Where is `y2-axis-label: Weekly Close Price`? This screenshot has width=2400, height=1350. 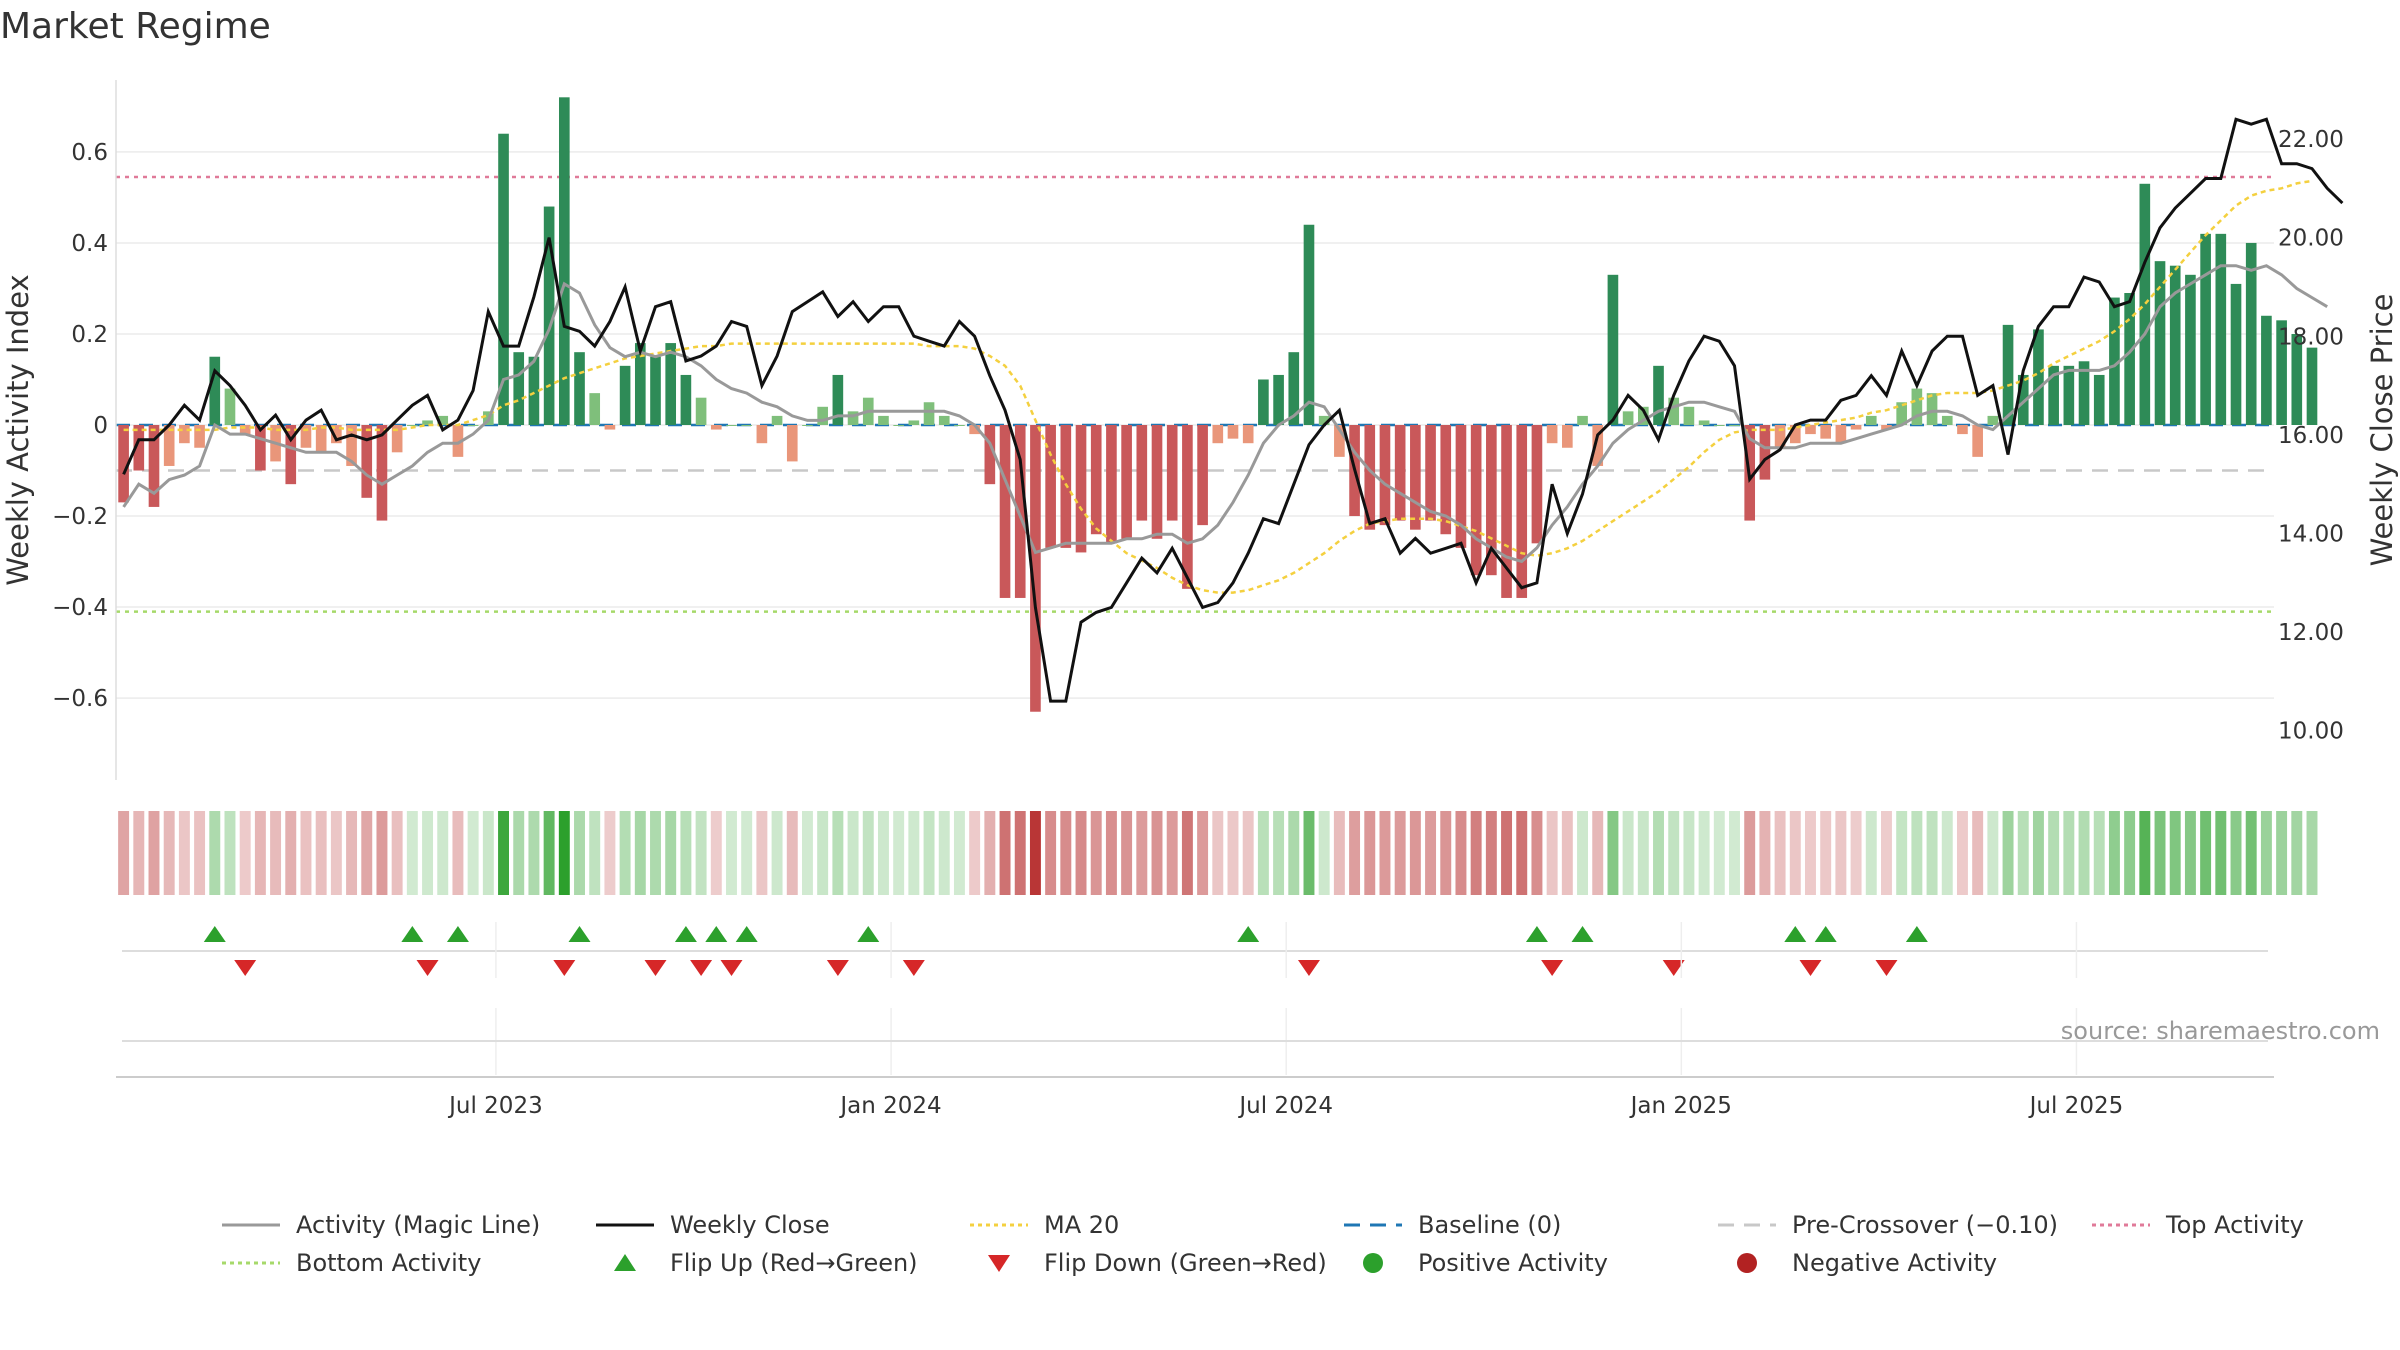 y2-axis-label: Weekly Close Price is located at coordinates (2382, 430).